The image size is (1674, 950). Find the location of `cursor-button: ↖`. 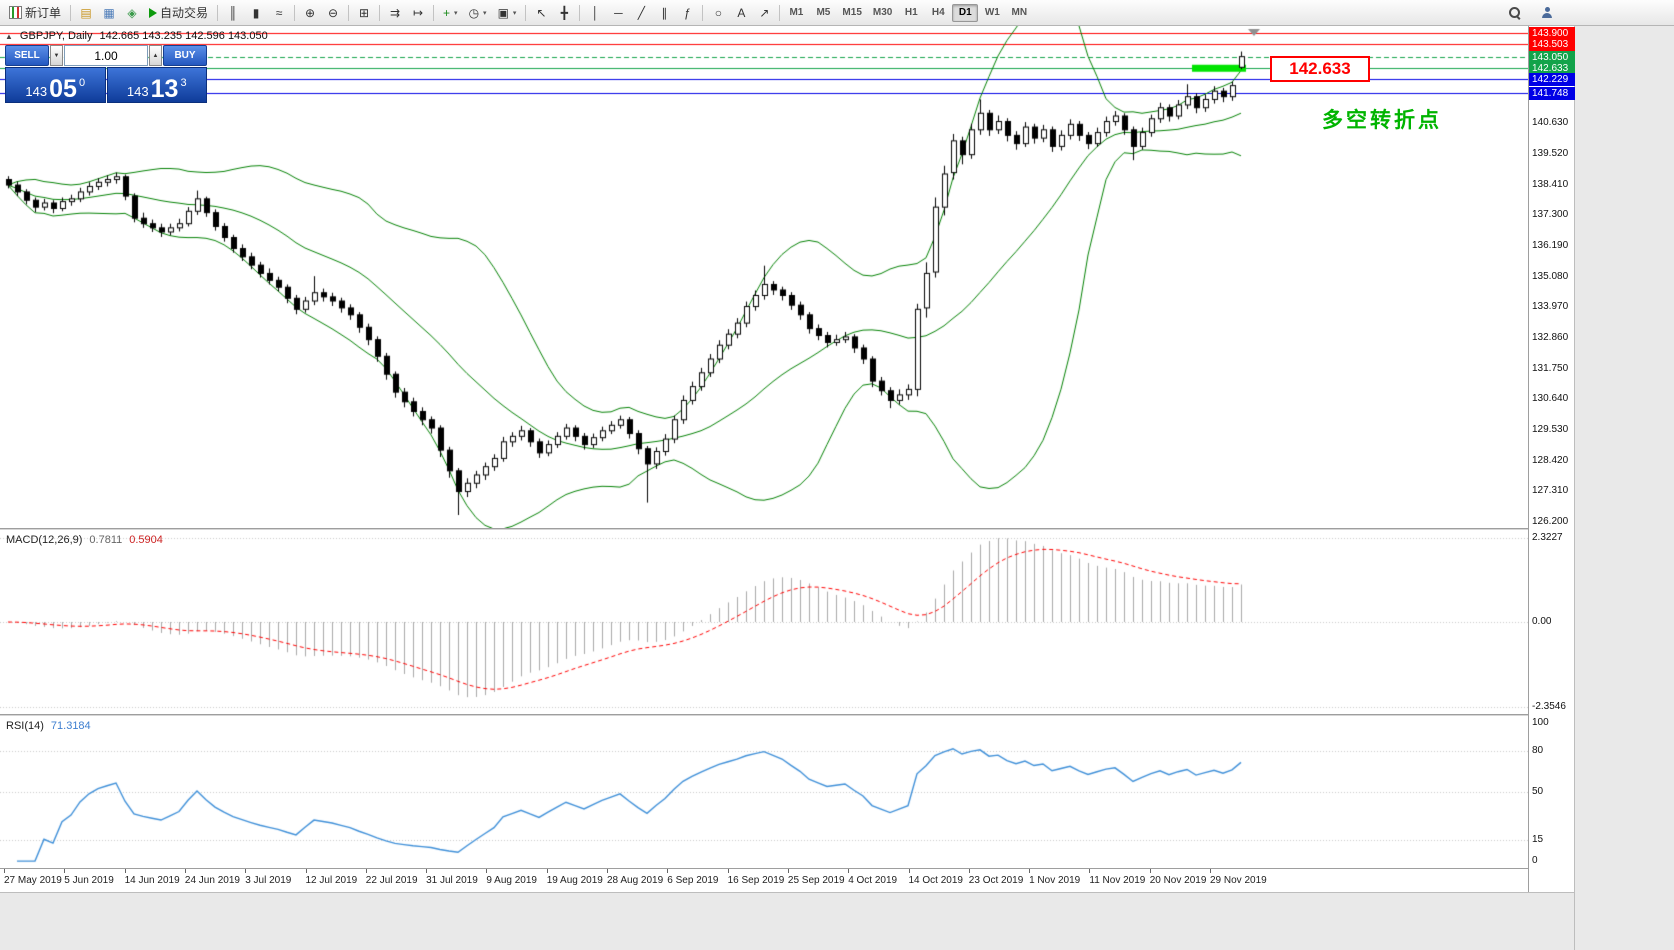

cursor-button: ↖ is located at coordinates (541, 13).